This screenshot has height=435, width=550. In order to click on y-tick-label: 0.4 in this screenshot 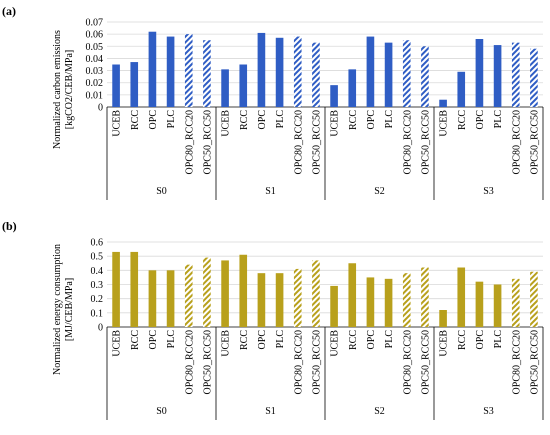, I will do `click(97, 271)`.